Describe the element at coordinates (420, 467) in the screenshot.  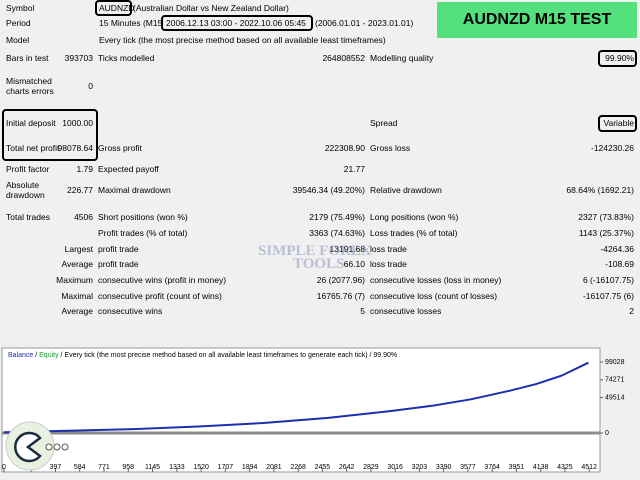
I see `x-tick-label: 3203` at that location.